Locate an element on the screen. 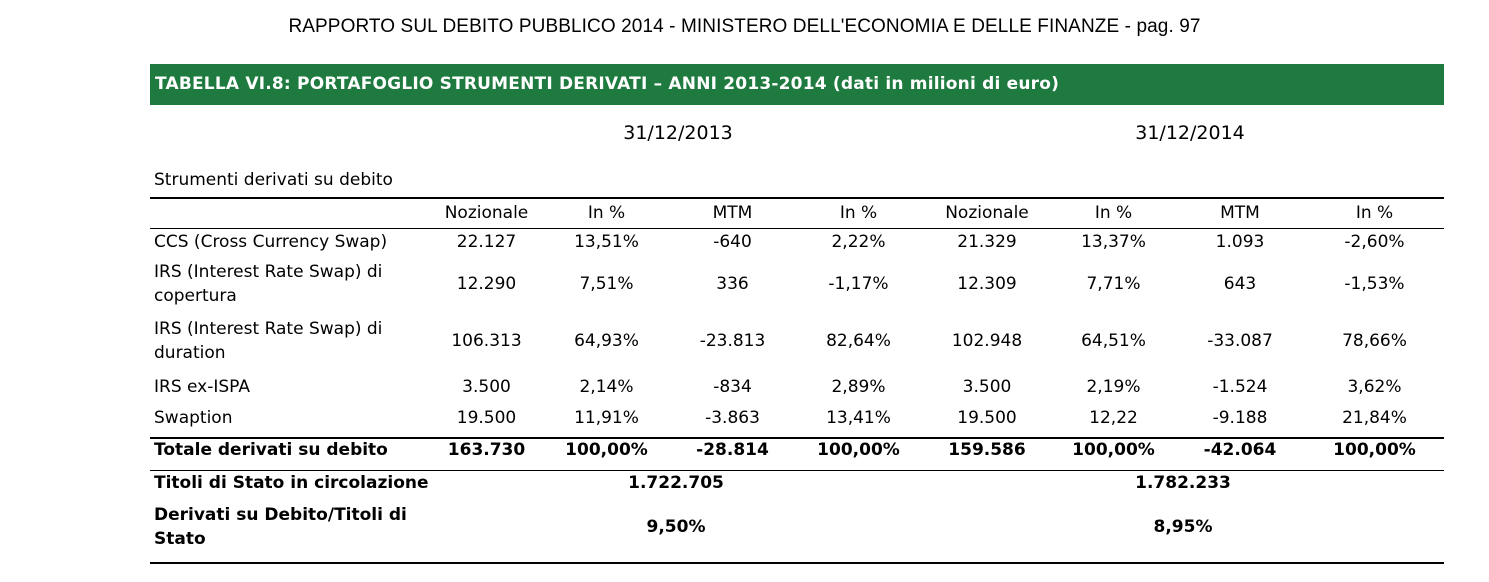 This screenshot has height=582, width=1489. row-label: Swaption is located at coordinates (193, 418).